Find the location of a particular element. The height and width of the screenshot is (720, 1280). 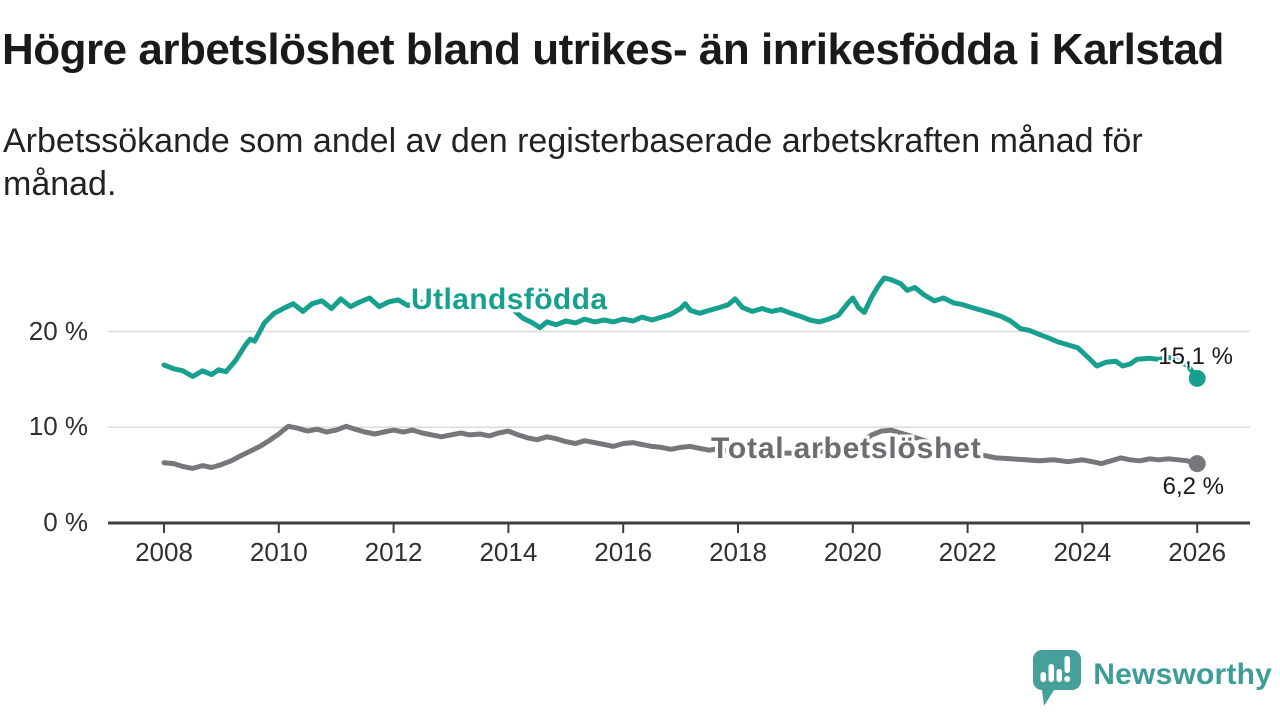

x-tick-label: 2024 is located at coordinates (1082, 552).